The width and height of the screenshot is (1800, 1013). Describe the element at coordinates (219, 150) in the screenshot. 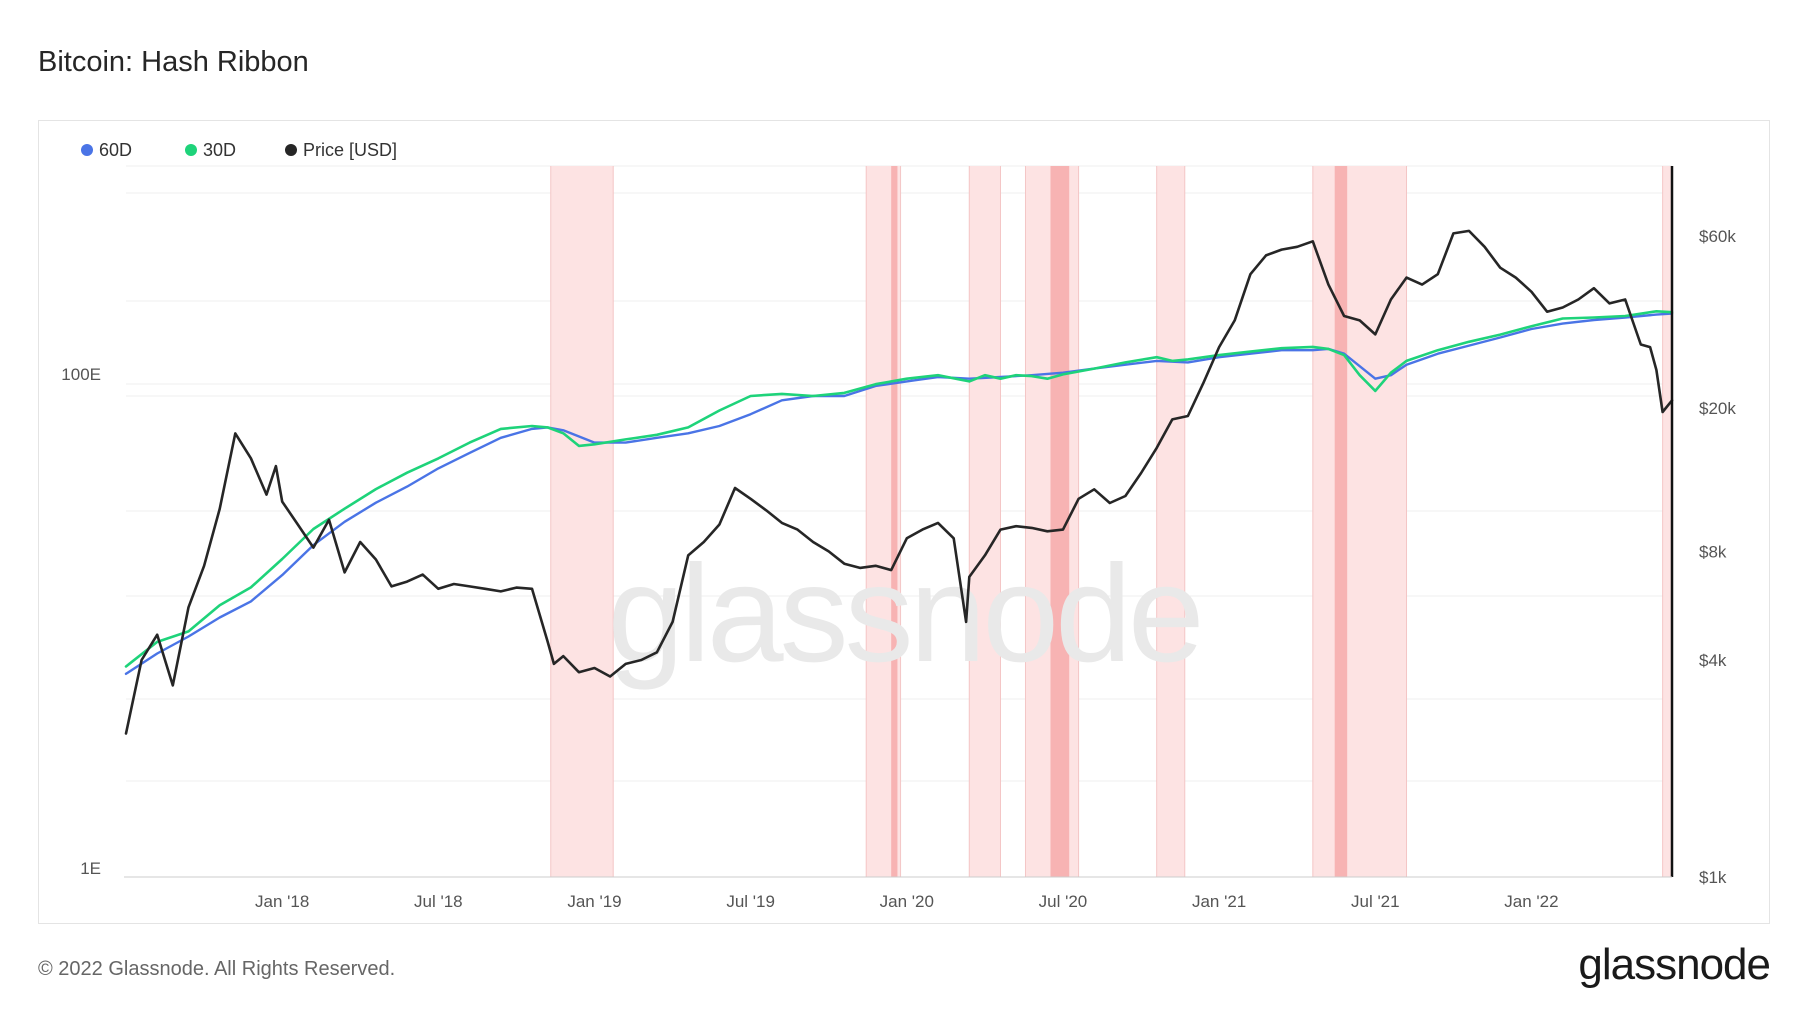

I see `legend-label-30d: 30D` at that location.